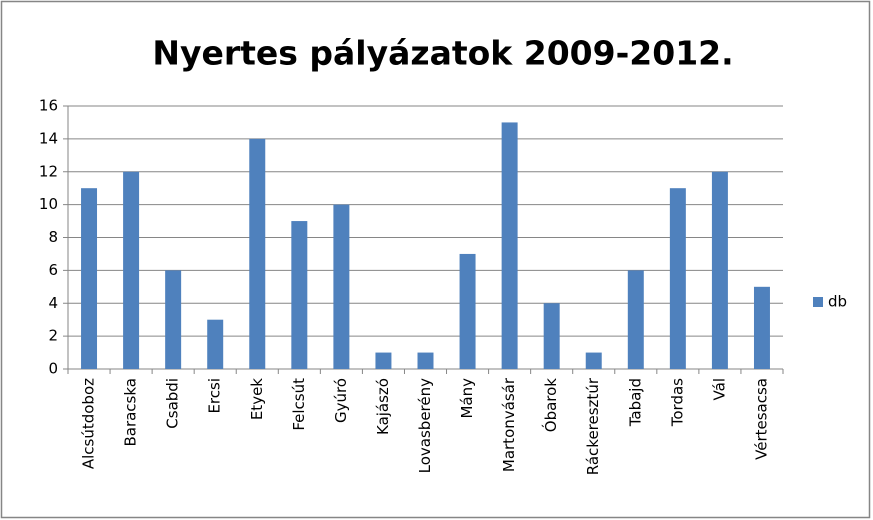 Image resolution: width=873 pixels, height=520 pixels. I want to click on legend-label: db, so click(837, 302).